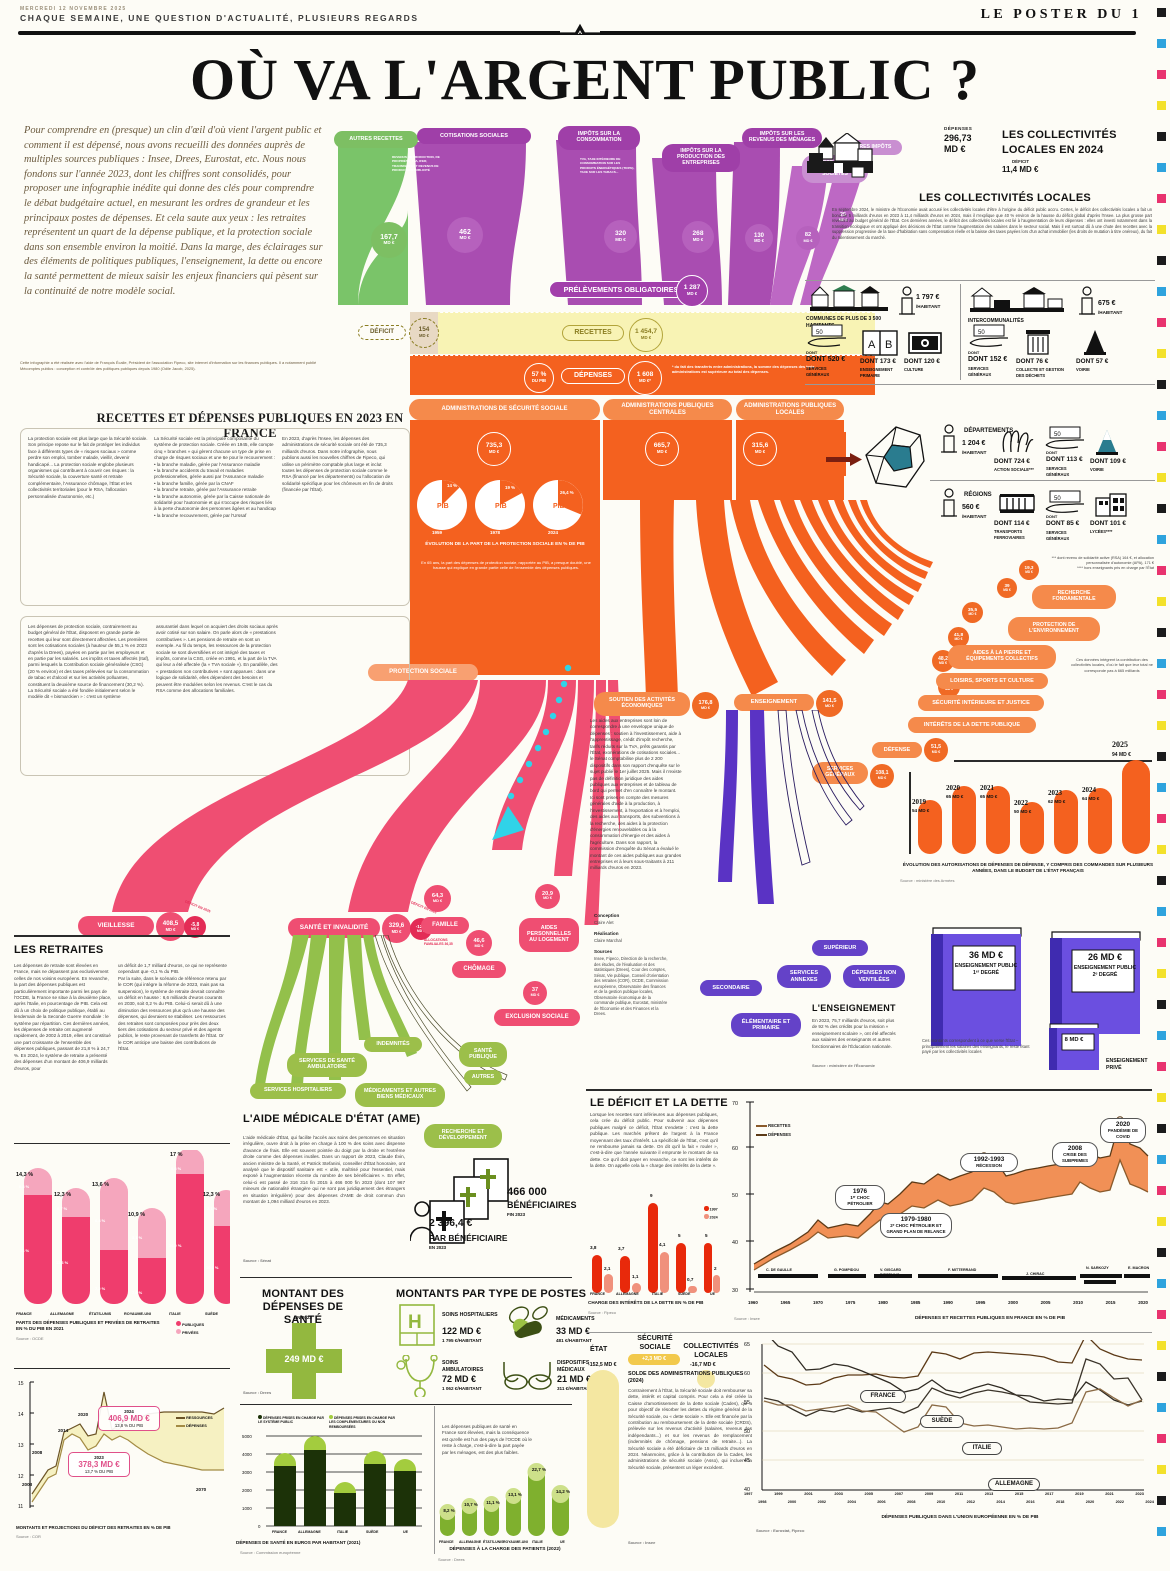 Image resolution: width=1170 pixels, height=1571 pixels. Describe the element at coordinates (779, 1270) in the screenshot. I see `pres-label-0: C. DE GAULLE` at that location.